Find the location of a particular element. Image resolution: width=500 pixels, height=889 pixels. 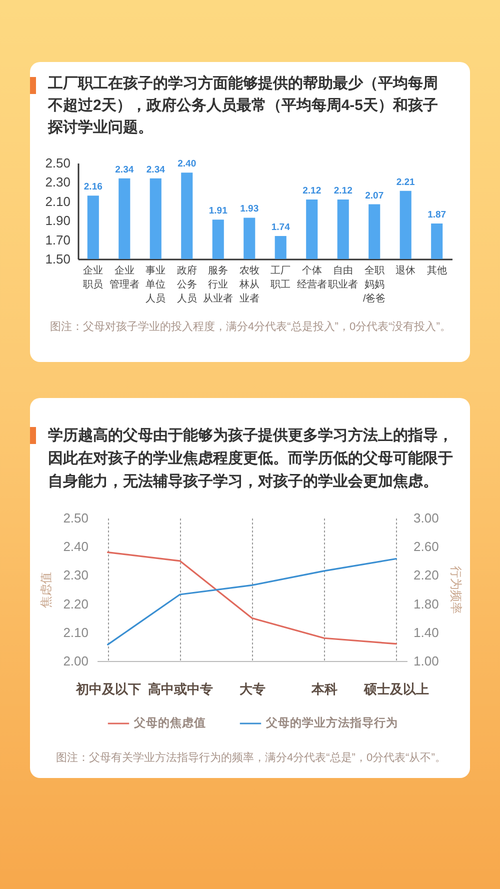

x-tick-label: 自由职业者 is located at coordinates (343, 277).